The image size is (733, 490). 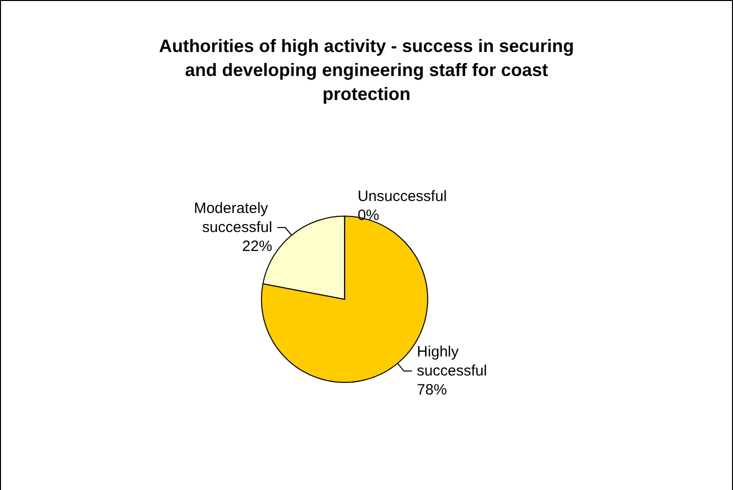 I want to click on data-label: 22%, so click(x=257, y=247).